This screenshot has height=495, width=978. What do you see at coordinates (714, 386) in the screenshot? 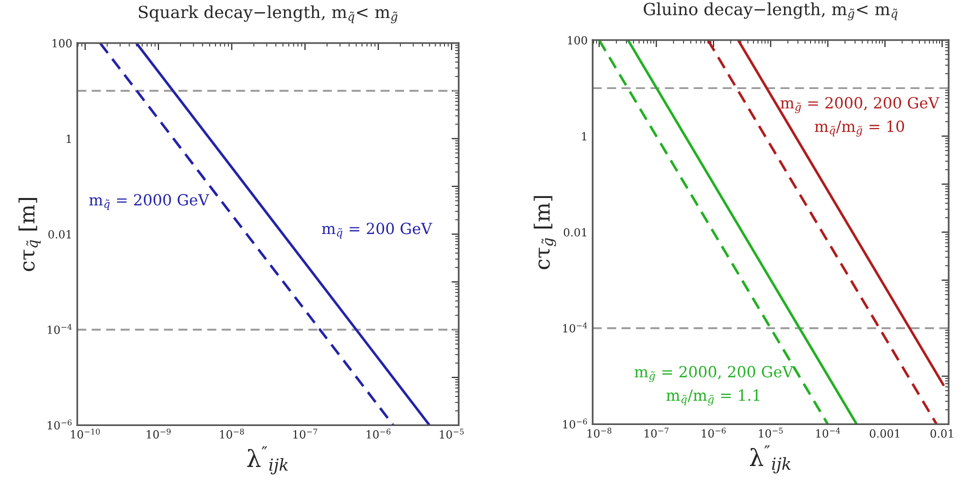
I see `annotation: m$_{g̃}$ = 2000, 200 GeV m$_{q̃}$/m$_{g̃}$ = 1.1` at bounding box center [714, 386].